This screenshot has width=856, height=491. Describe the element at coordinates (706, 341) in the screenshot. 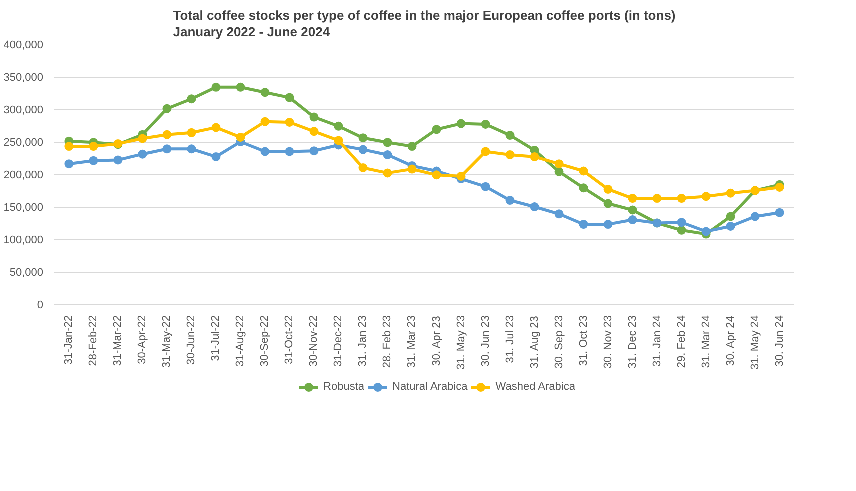

I see `x-tick-label: 31. Mar 24` at that location.